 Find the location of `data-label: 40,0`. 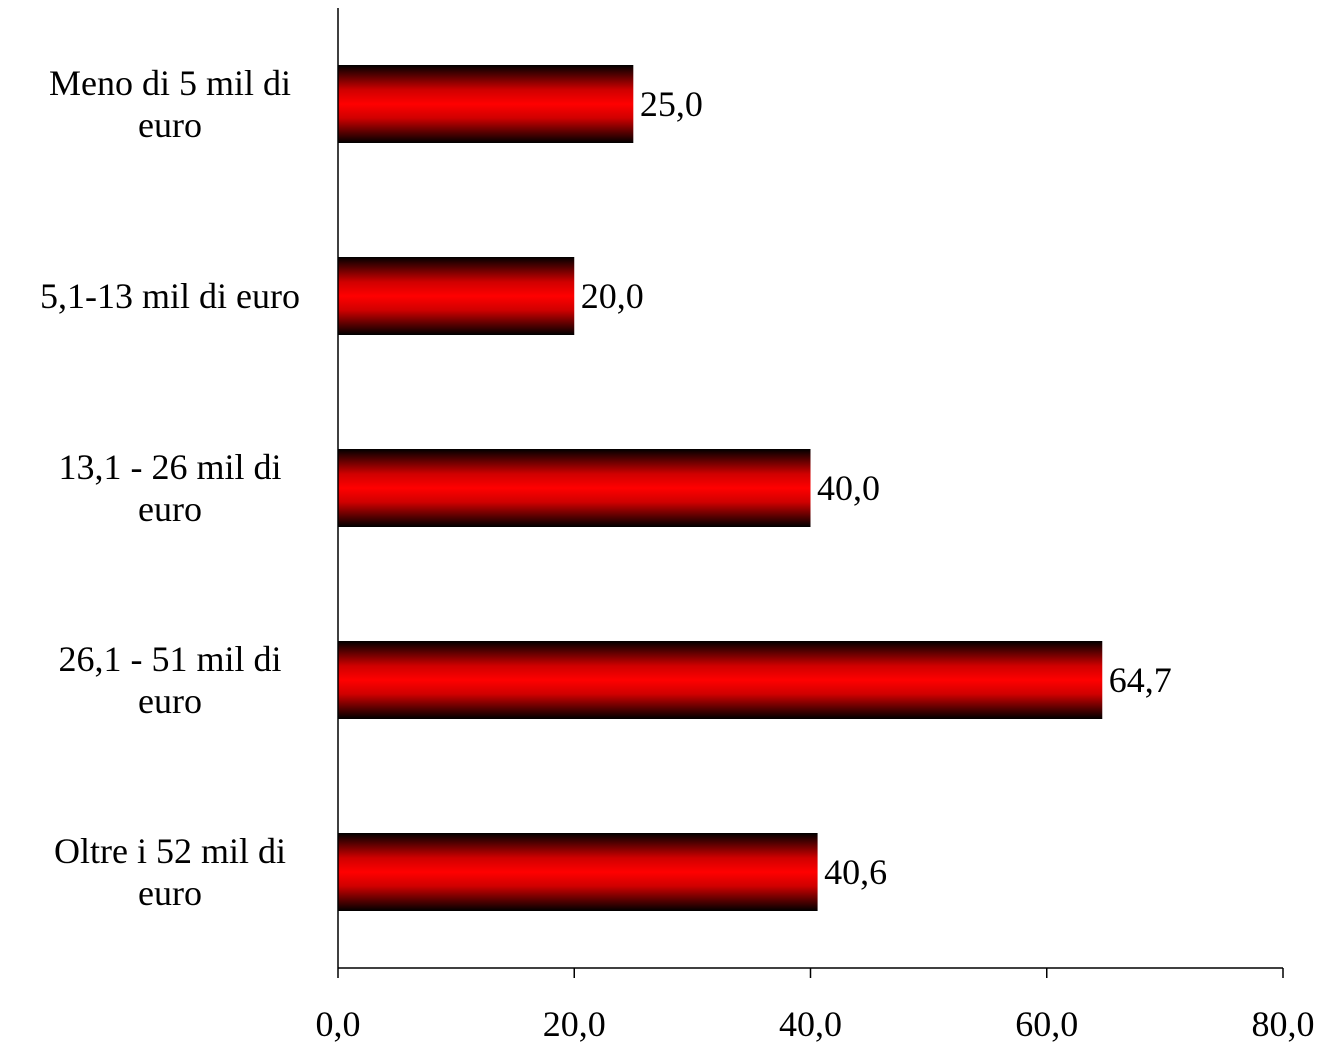

data-label: 40,0 is located at coordinates (848, 488).